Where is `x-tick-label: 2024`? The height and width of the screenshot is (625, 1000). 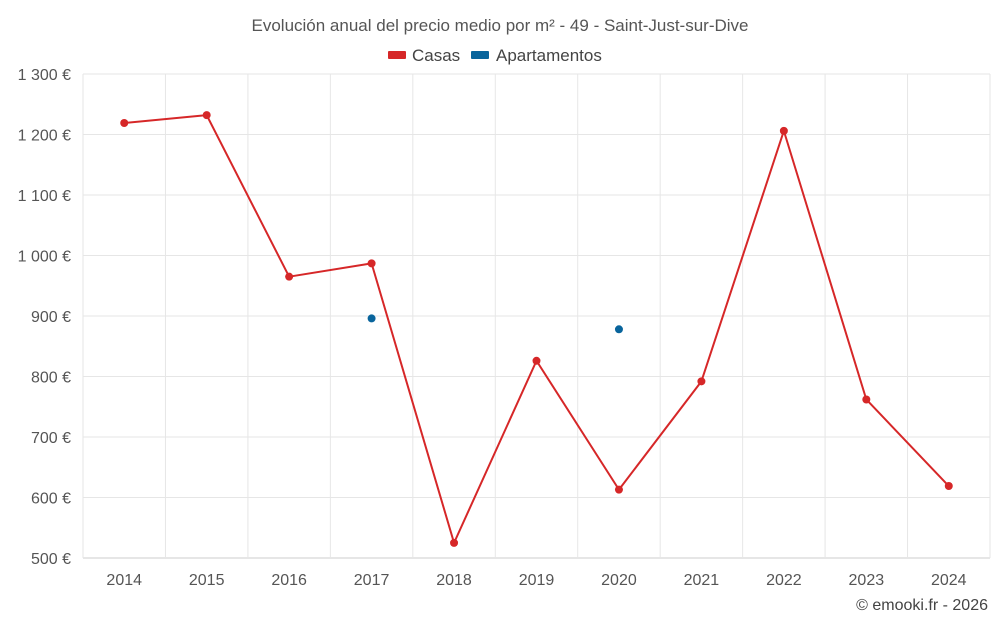 x-tick-label: 2024 is located at coordinates (949, 580).